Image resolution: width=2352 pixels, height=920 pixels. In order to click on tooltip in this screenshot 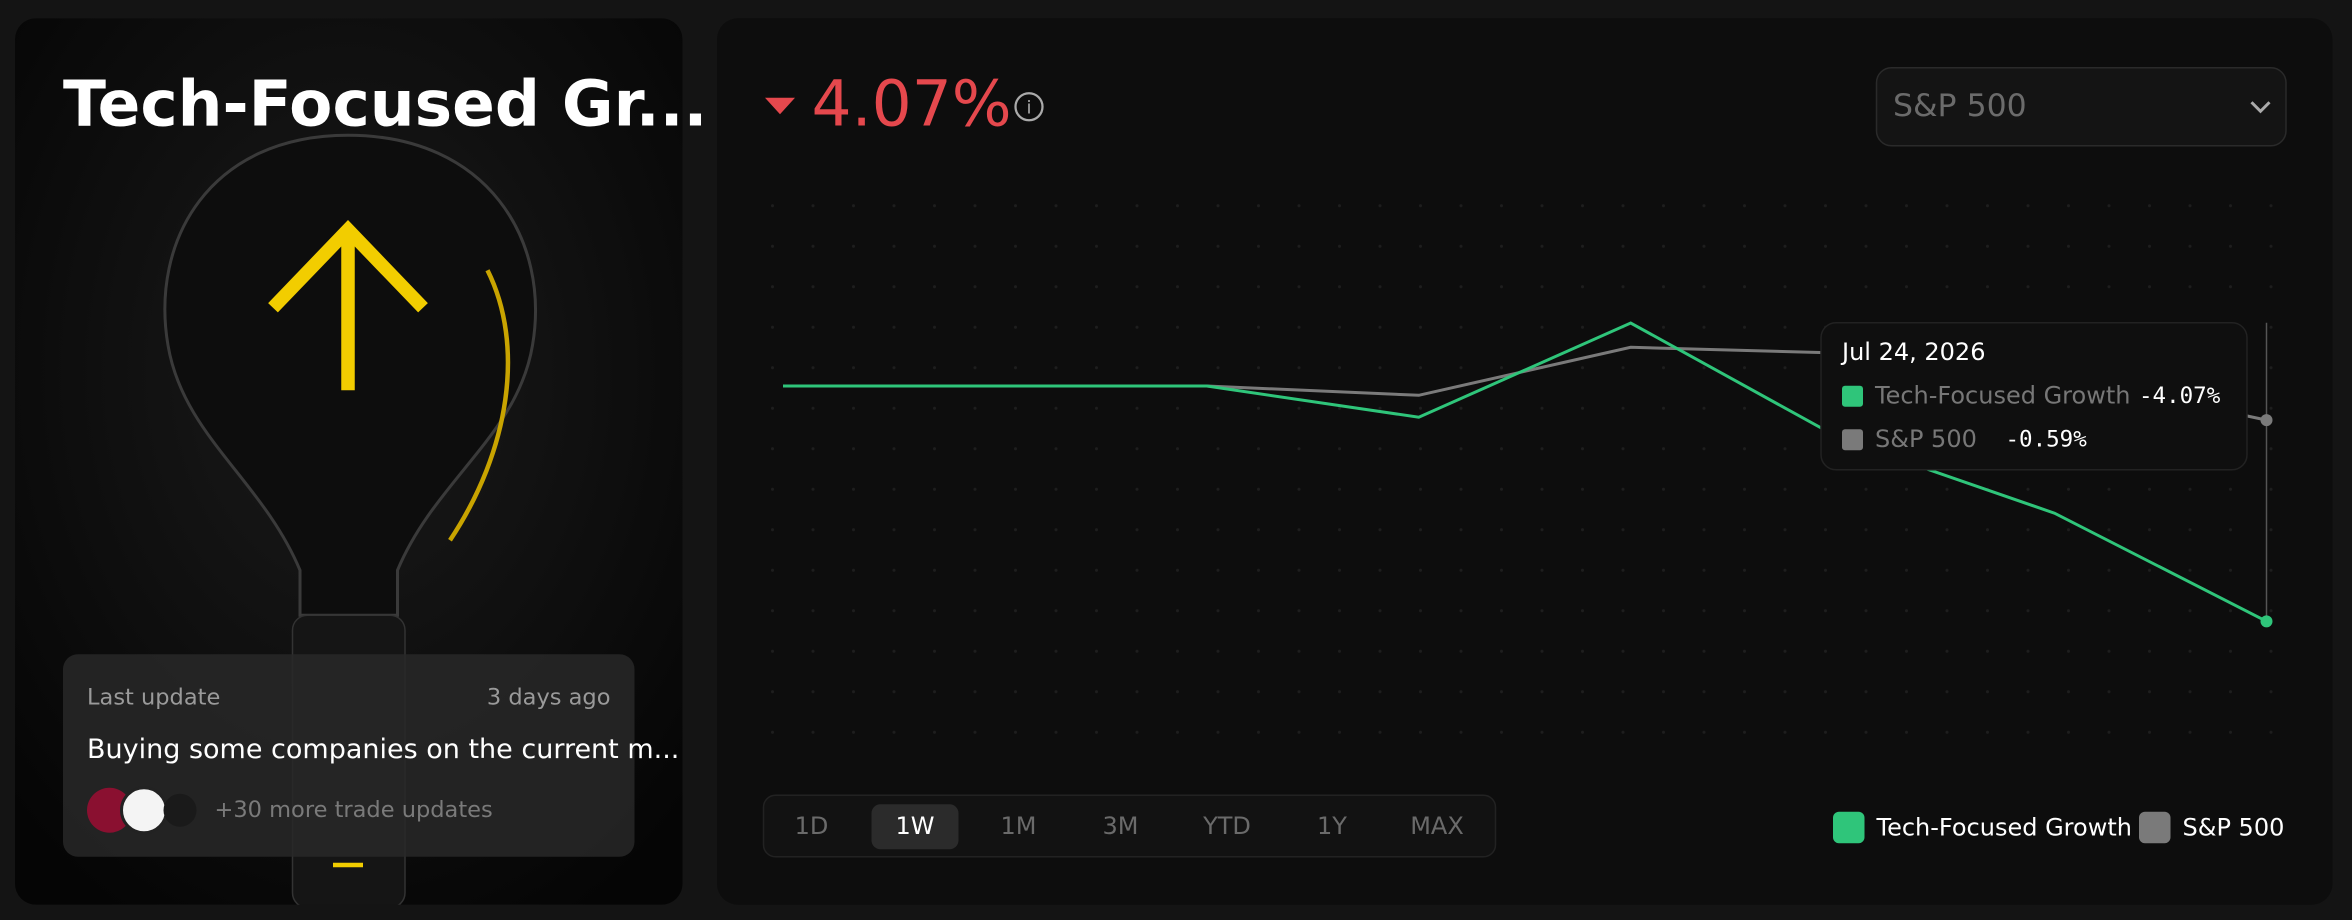, I will do `click(2034, 396)`.